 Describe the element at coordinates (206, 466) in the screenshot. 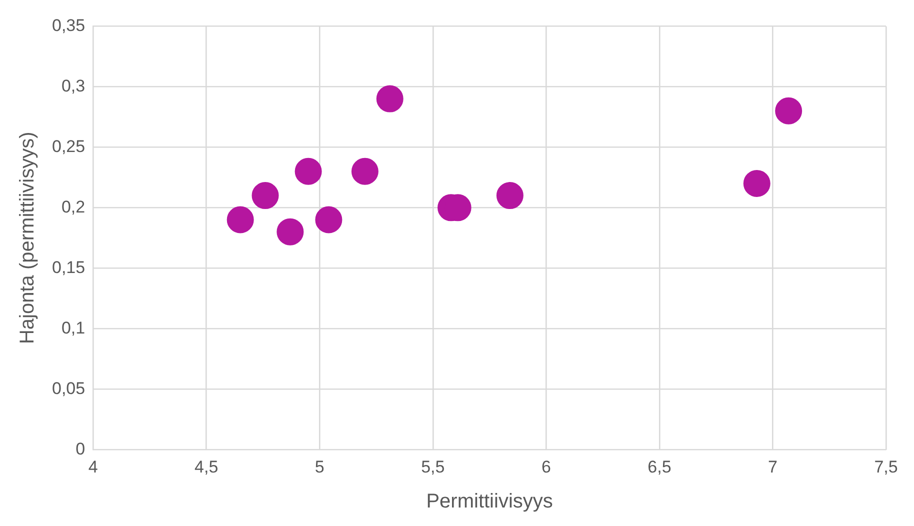

I see `x-tick-label: 4,5` at that location.